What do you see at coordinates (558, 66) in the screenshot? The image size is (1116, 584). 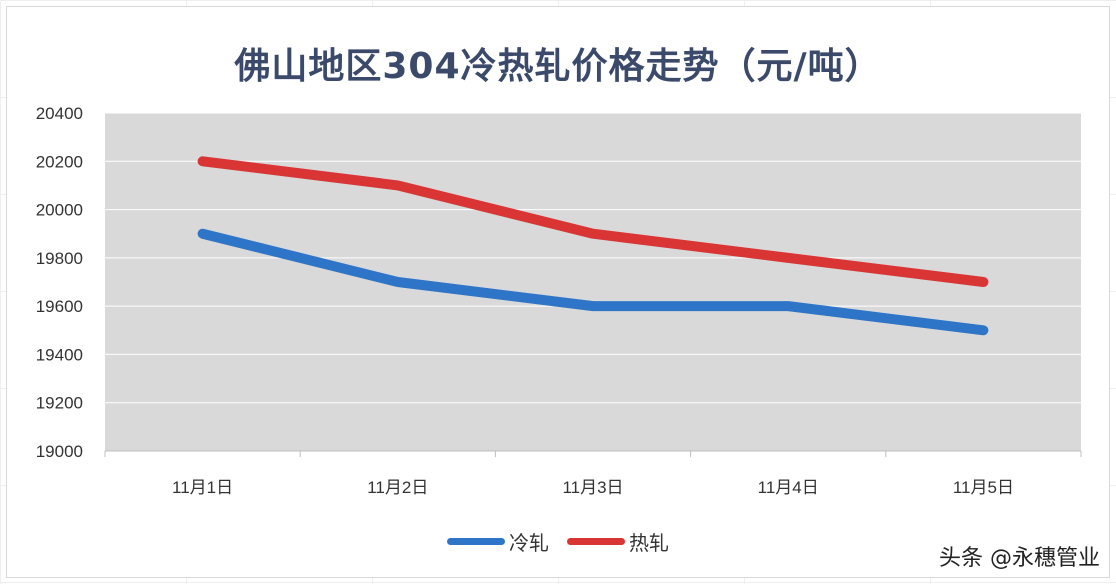 I see `chart-title: 佛山地区304冷热轧价格走势（元/吨）` at bounding box center [558, 66].